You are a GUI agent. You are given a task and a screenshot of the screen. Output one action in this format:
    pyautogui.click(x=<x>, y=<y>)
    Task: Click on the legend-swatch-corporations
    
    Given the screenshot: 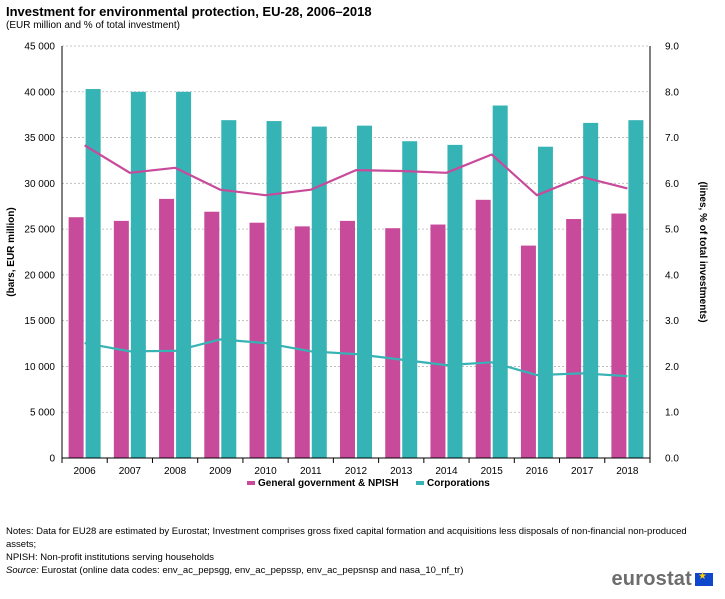 What is the action you would take?
    pyautogui.click(x=420, y=483)
    